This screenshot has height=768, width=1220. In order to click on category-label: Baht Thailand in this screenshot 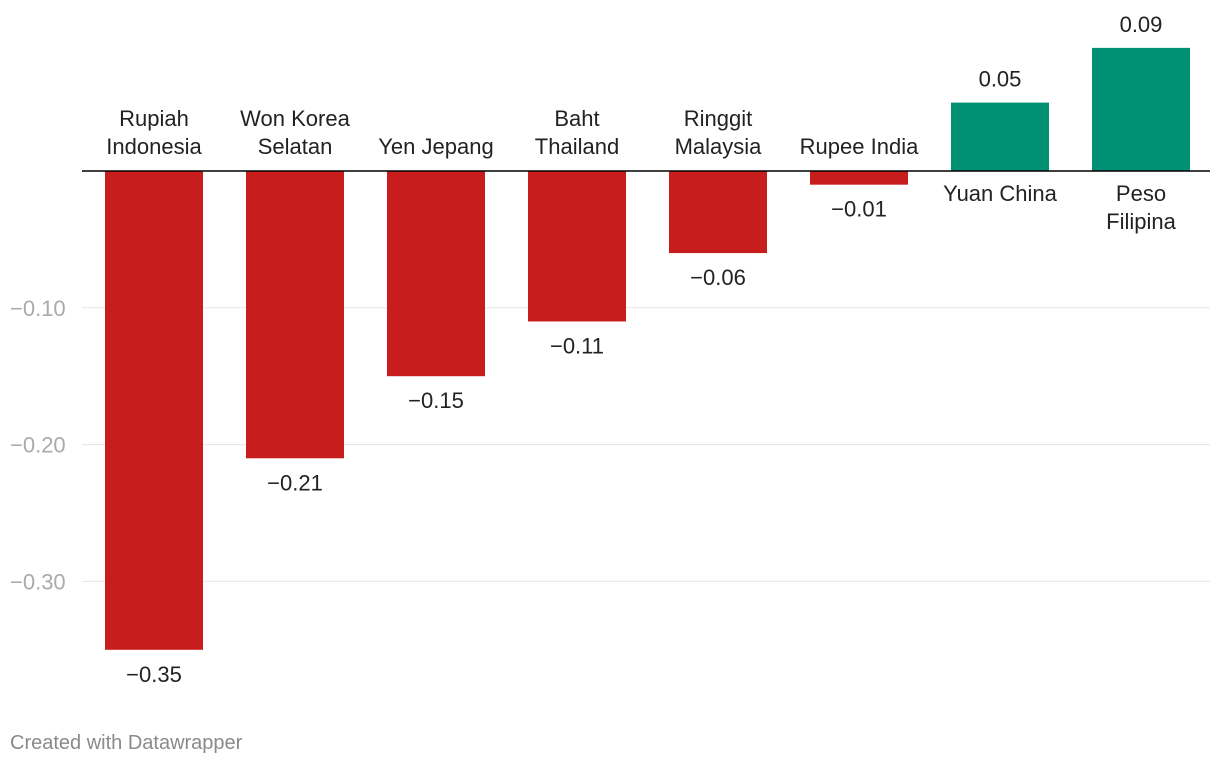, I will do `click(577, 132)`.